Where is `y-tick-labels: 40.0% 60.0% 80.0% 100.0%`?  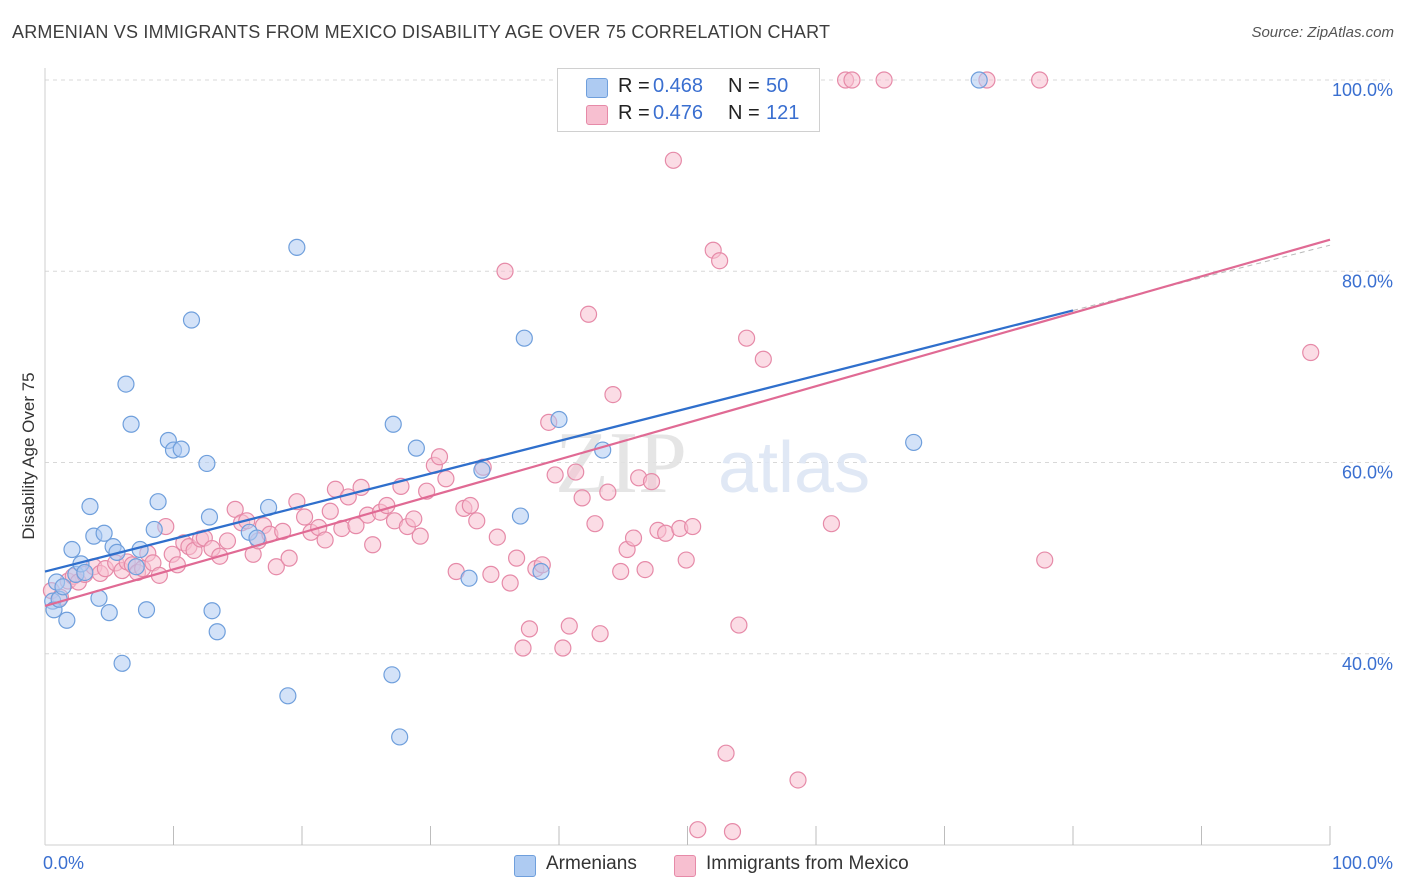
y-tick-labels: 40.0% 60.0% 80.0% 100.0% is located at coordinates (1362, 377).